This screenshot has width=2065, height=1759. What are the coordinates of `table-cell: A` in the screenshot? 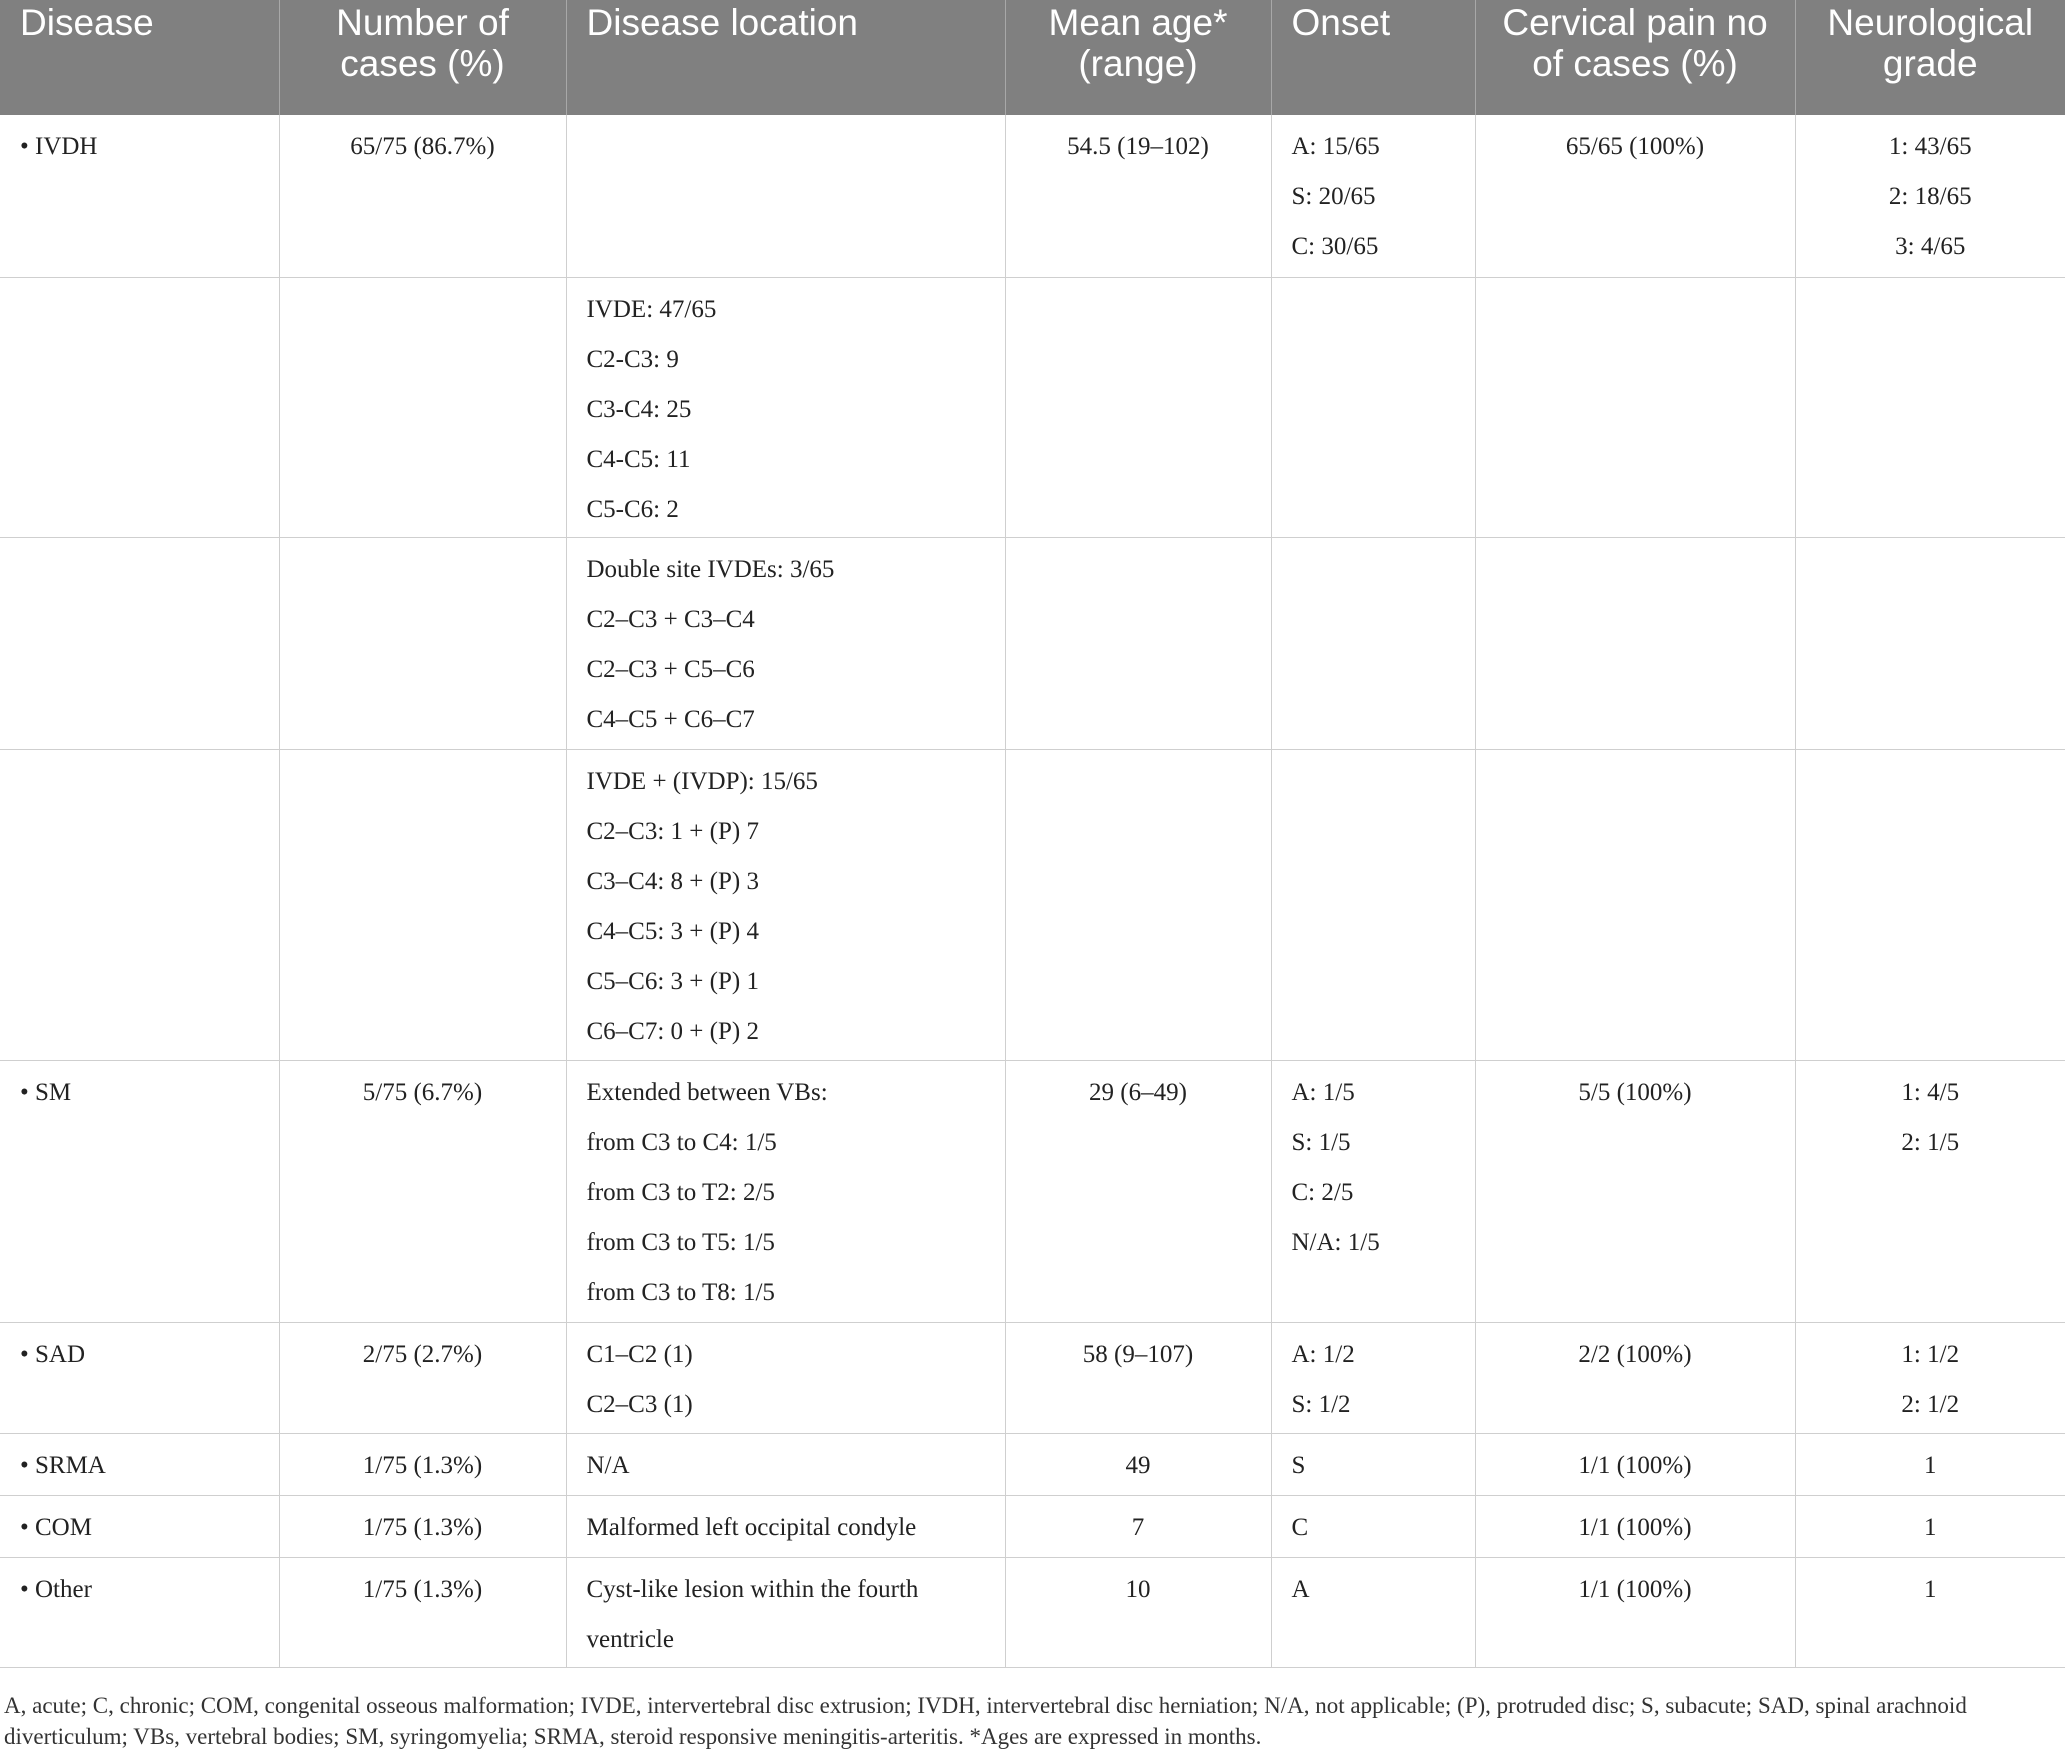 It's located at (1373, 1612).